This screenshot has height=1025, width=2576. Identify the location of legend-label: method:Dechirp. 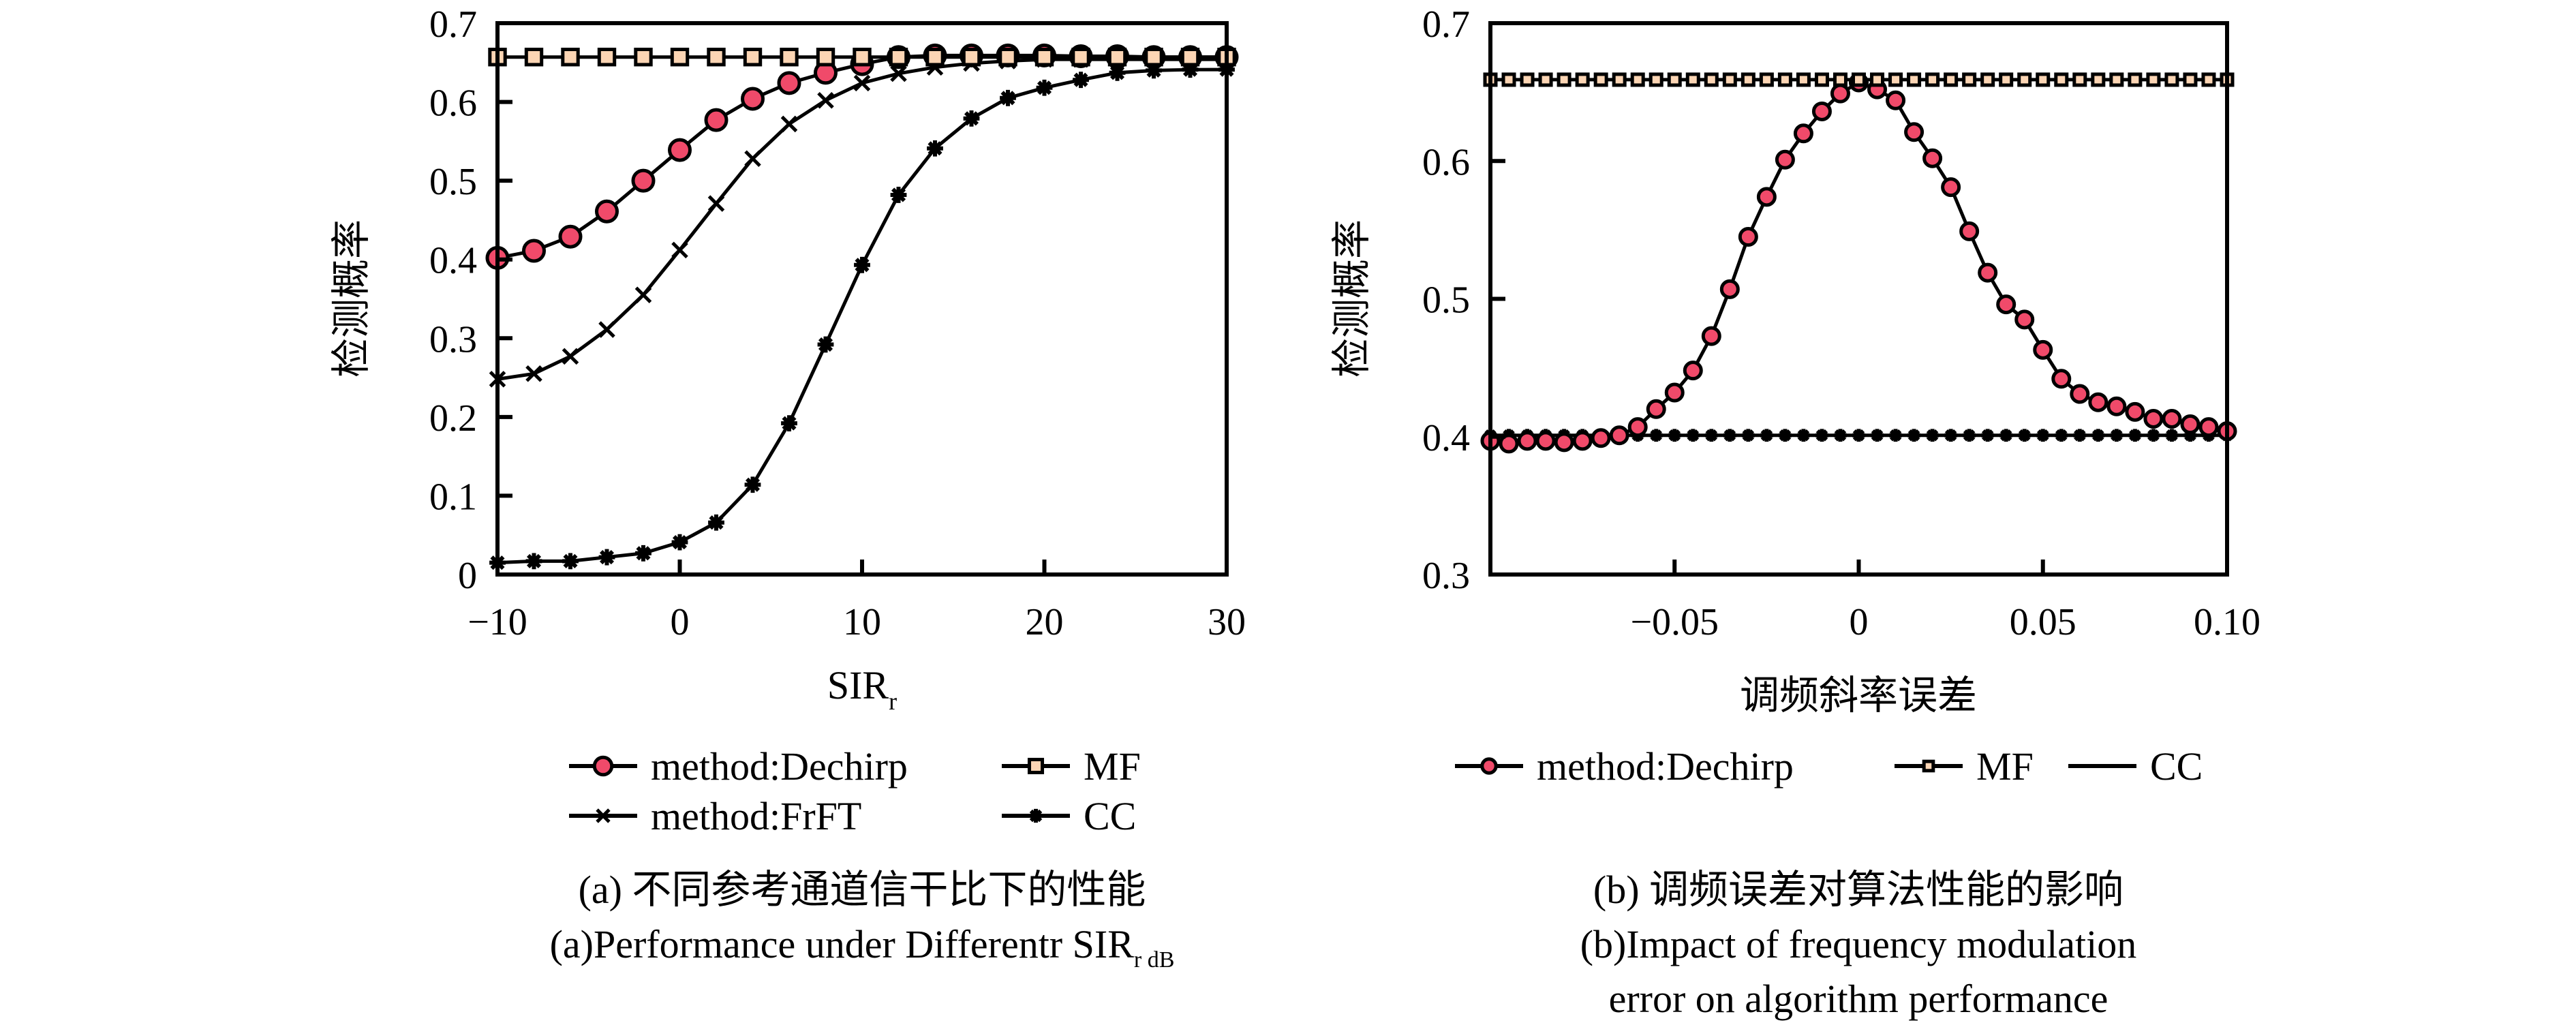
(1665, 766).